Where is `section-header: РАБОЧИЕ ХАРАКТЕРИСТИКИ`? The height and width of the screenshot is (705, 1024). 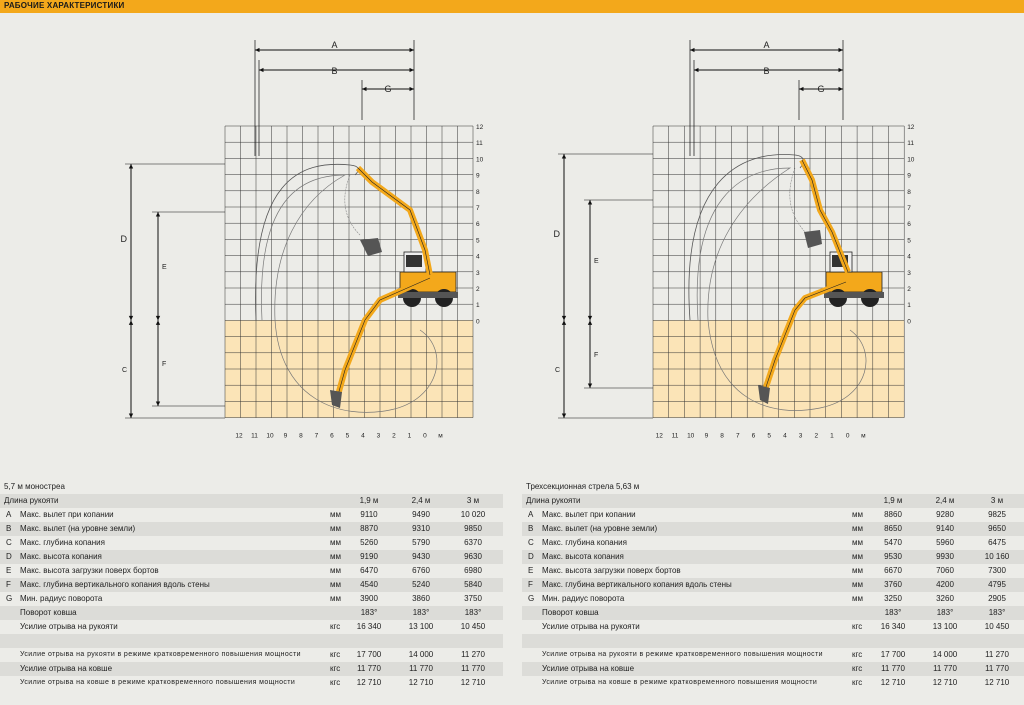 section-header: РАБОЧИЕ ХАРАКТЕРИСТИКИ is located at coordinates (512, 6).